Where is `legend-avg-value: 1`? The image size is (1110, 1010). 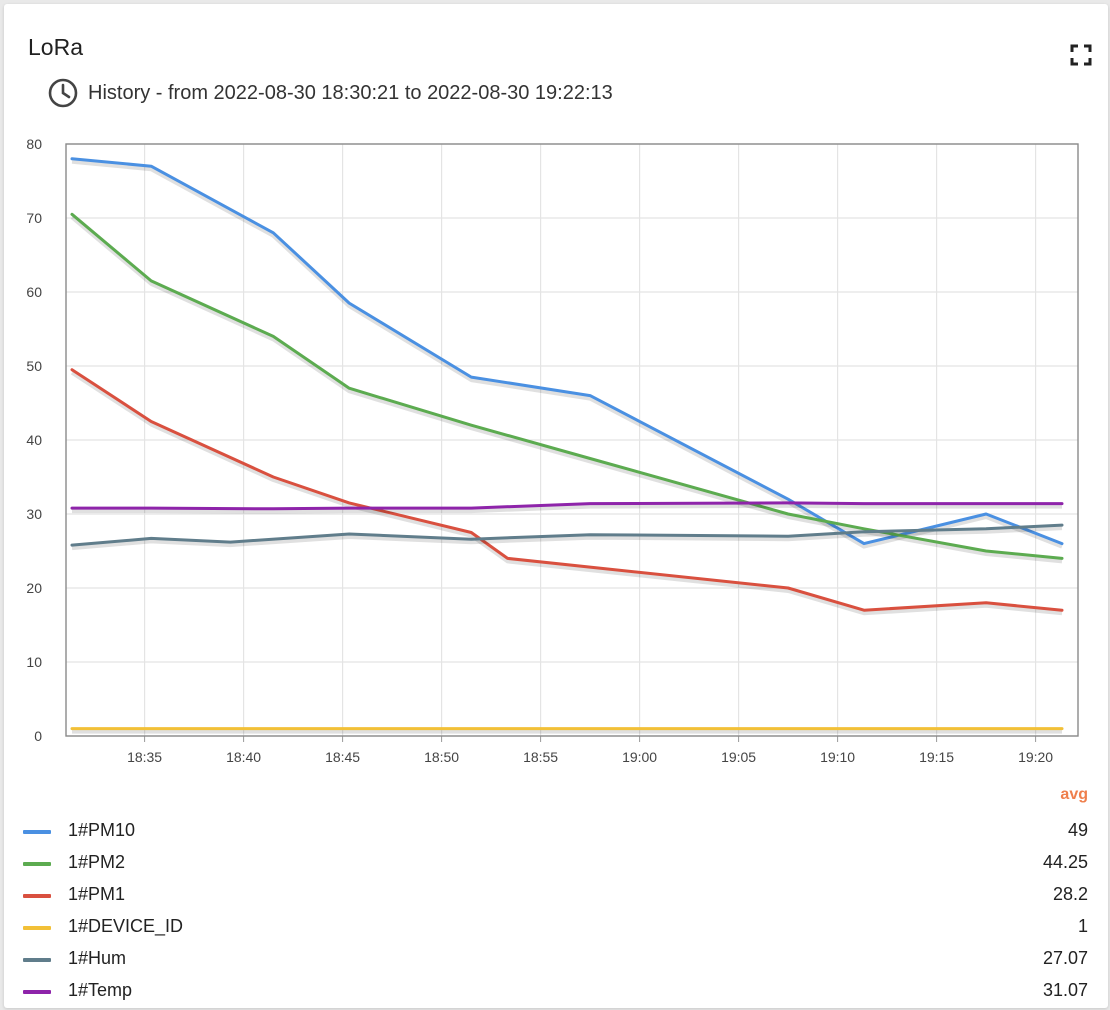
legend-avg-value: 1 is located at coordinates (1082, 926).